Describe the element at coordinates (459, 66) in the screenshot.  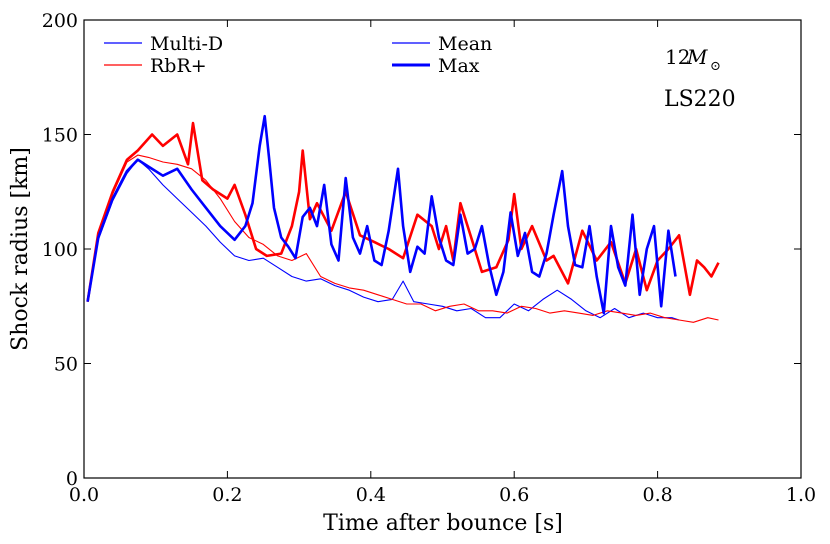
I see `legend-label-max: Max` at that location.